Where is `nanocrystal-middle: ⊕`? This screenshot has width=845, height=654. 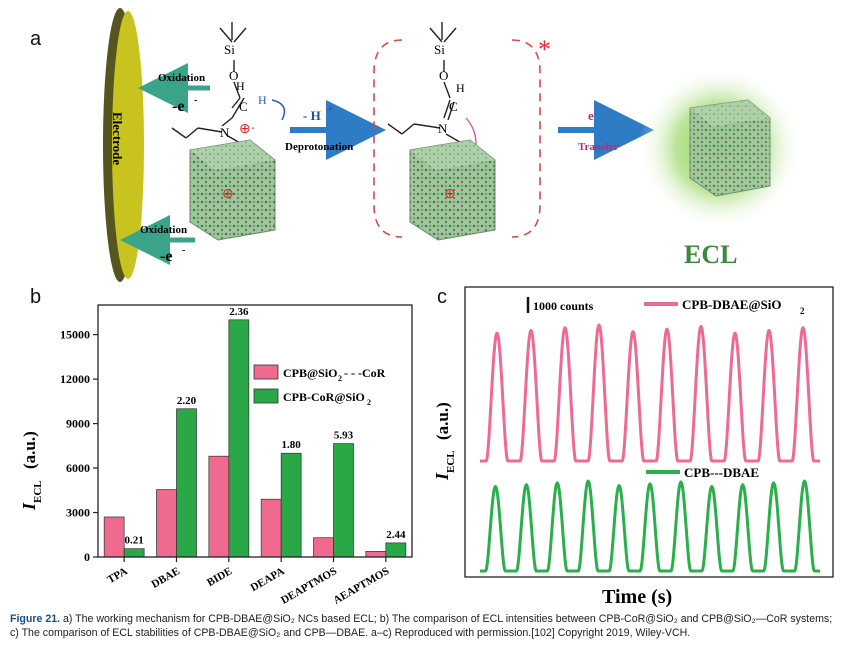 nanocrystal-middle: ⊕ is located at coordinates (452, 190).